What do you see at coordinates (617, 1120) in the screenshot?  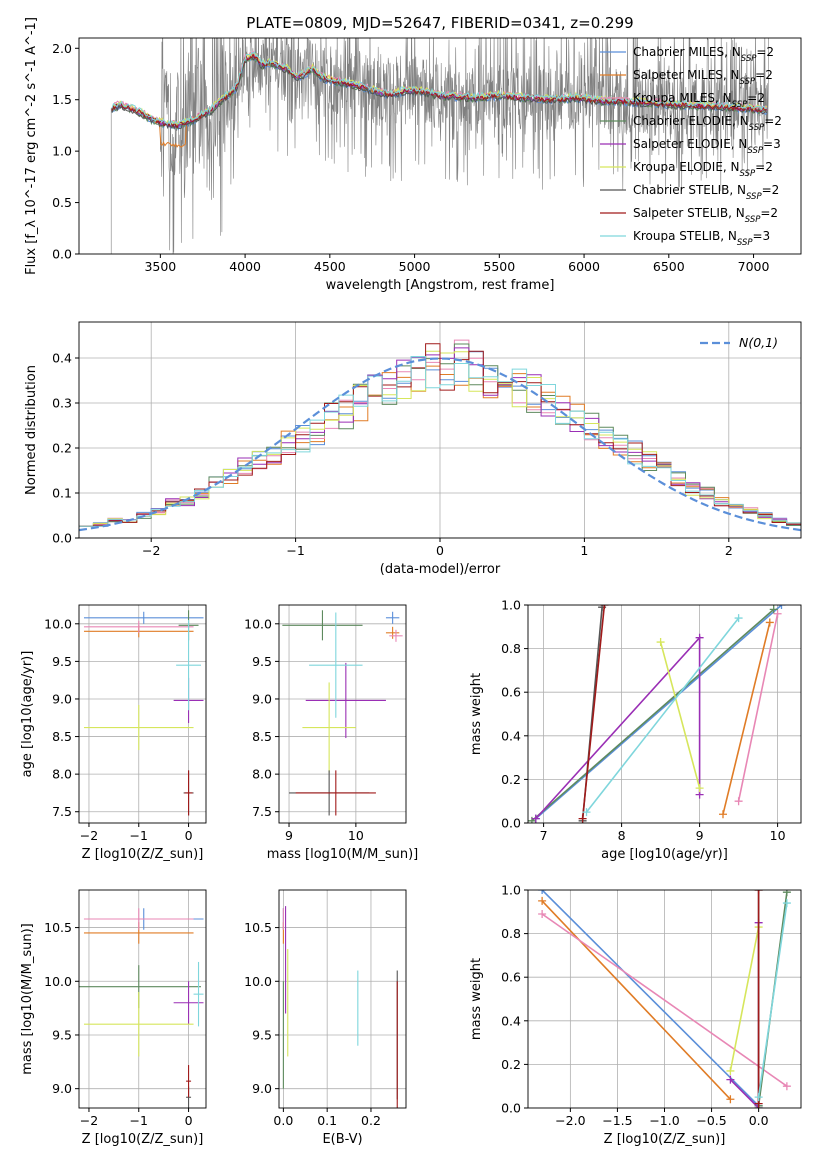 I see `x-tick-label: −1.5` at bounding box center [617, 1120].